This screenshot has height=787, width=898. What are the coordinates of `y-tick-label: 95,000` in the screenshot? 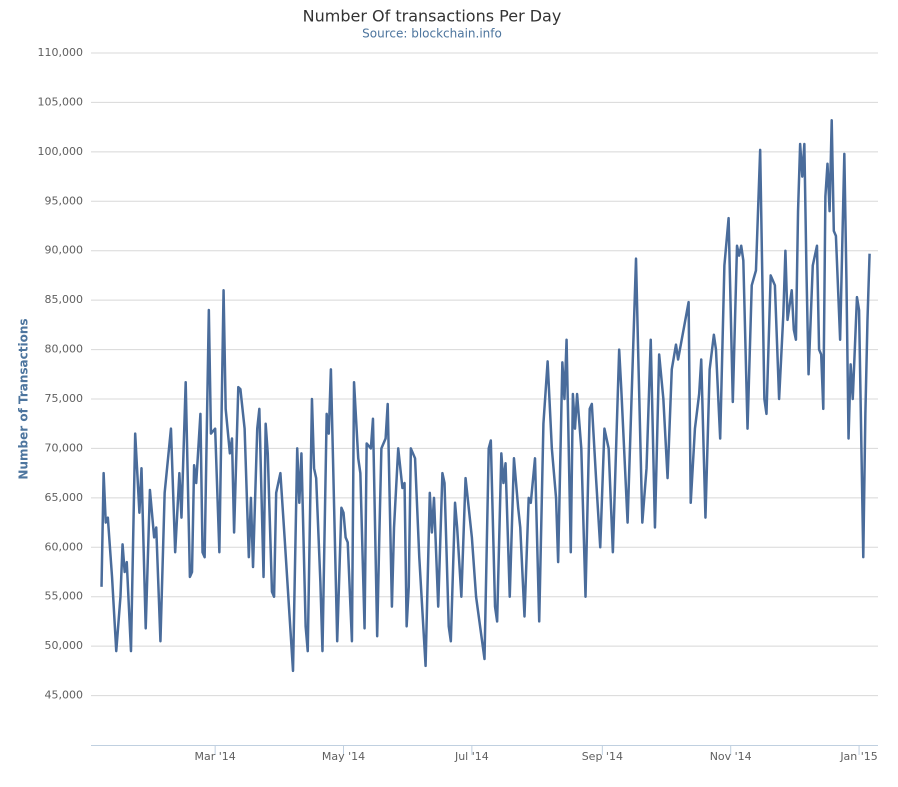 It's located at (64, 200).